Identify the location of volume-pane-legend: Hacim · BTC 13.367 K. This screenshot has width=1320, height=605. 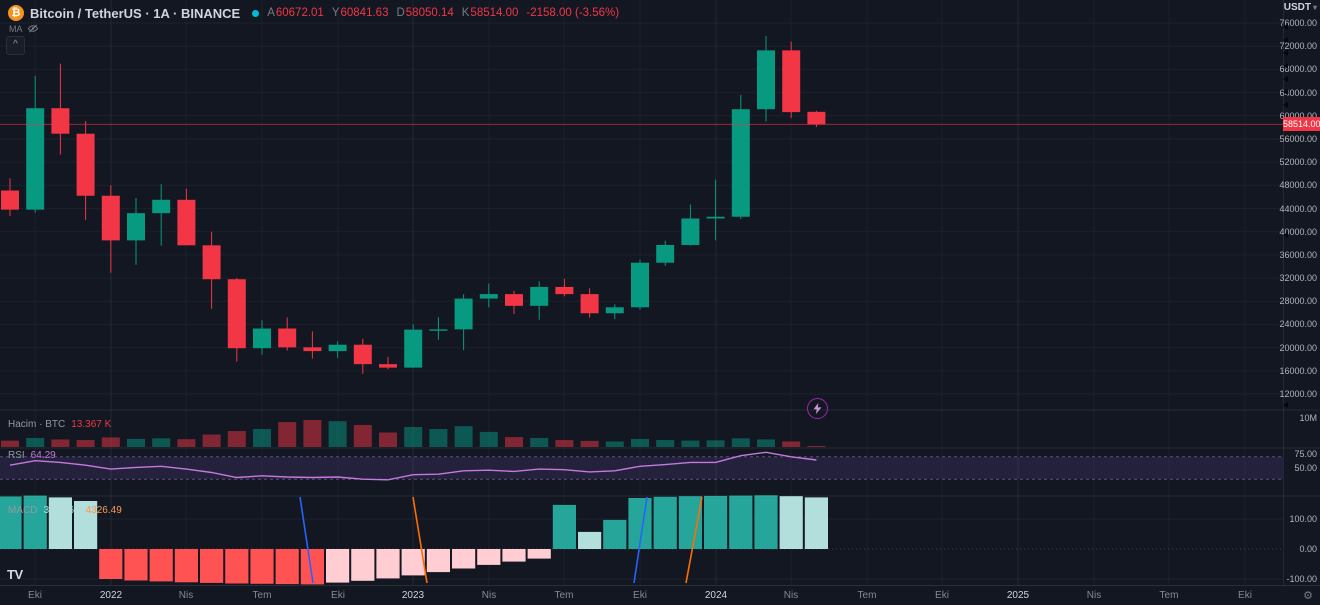
(59, 424).